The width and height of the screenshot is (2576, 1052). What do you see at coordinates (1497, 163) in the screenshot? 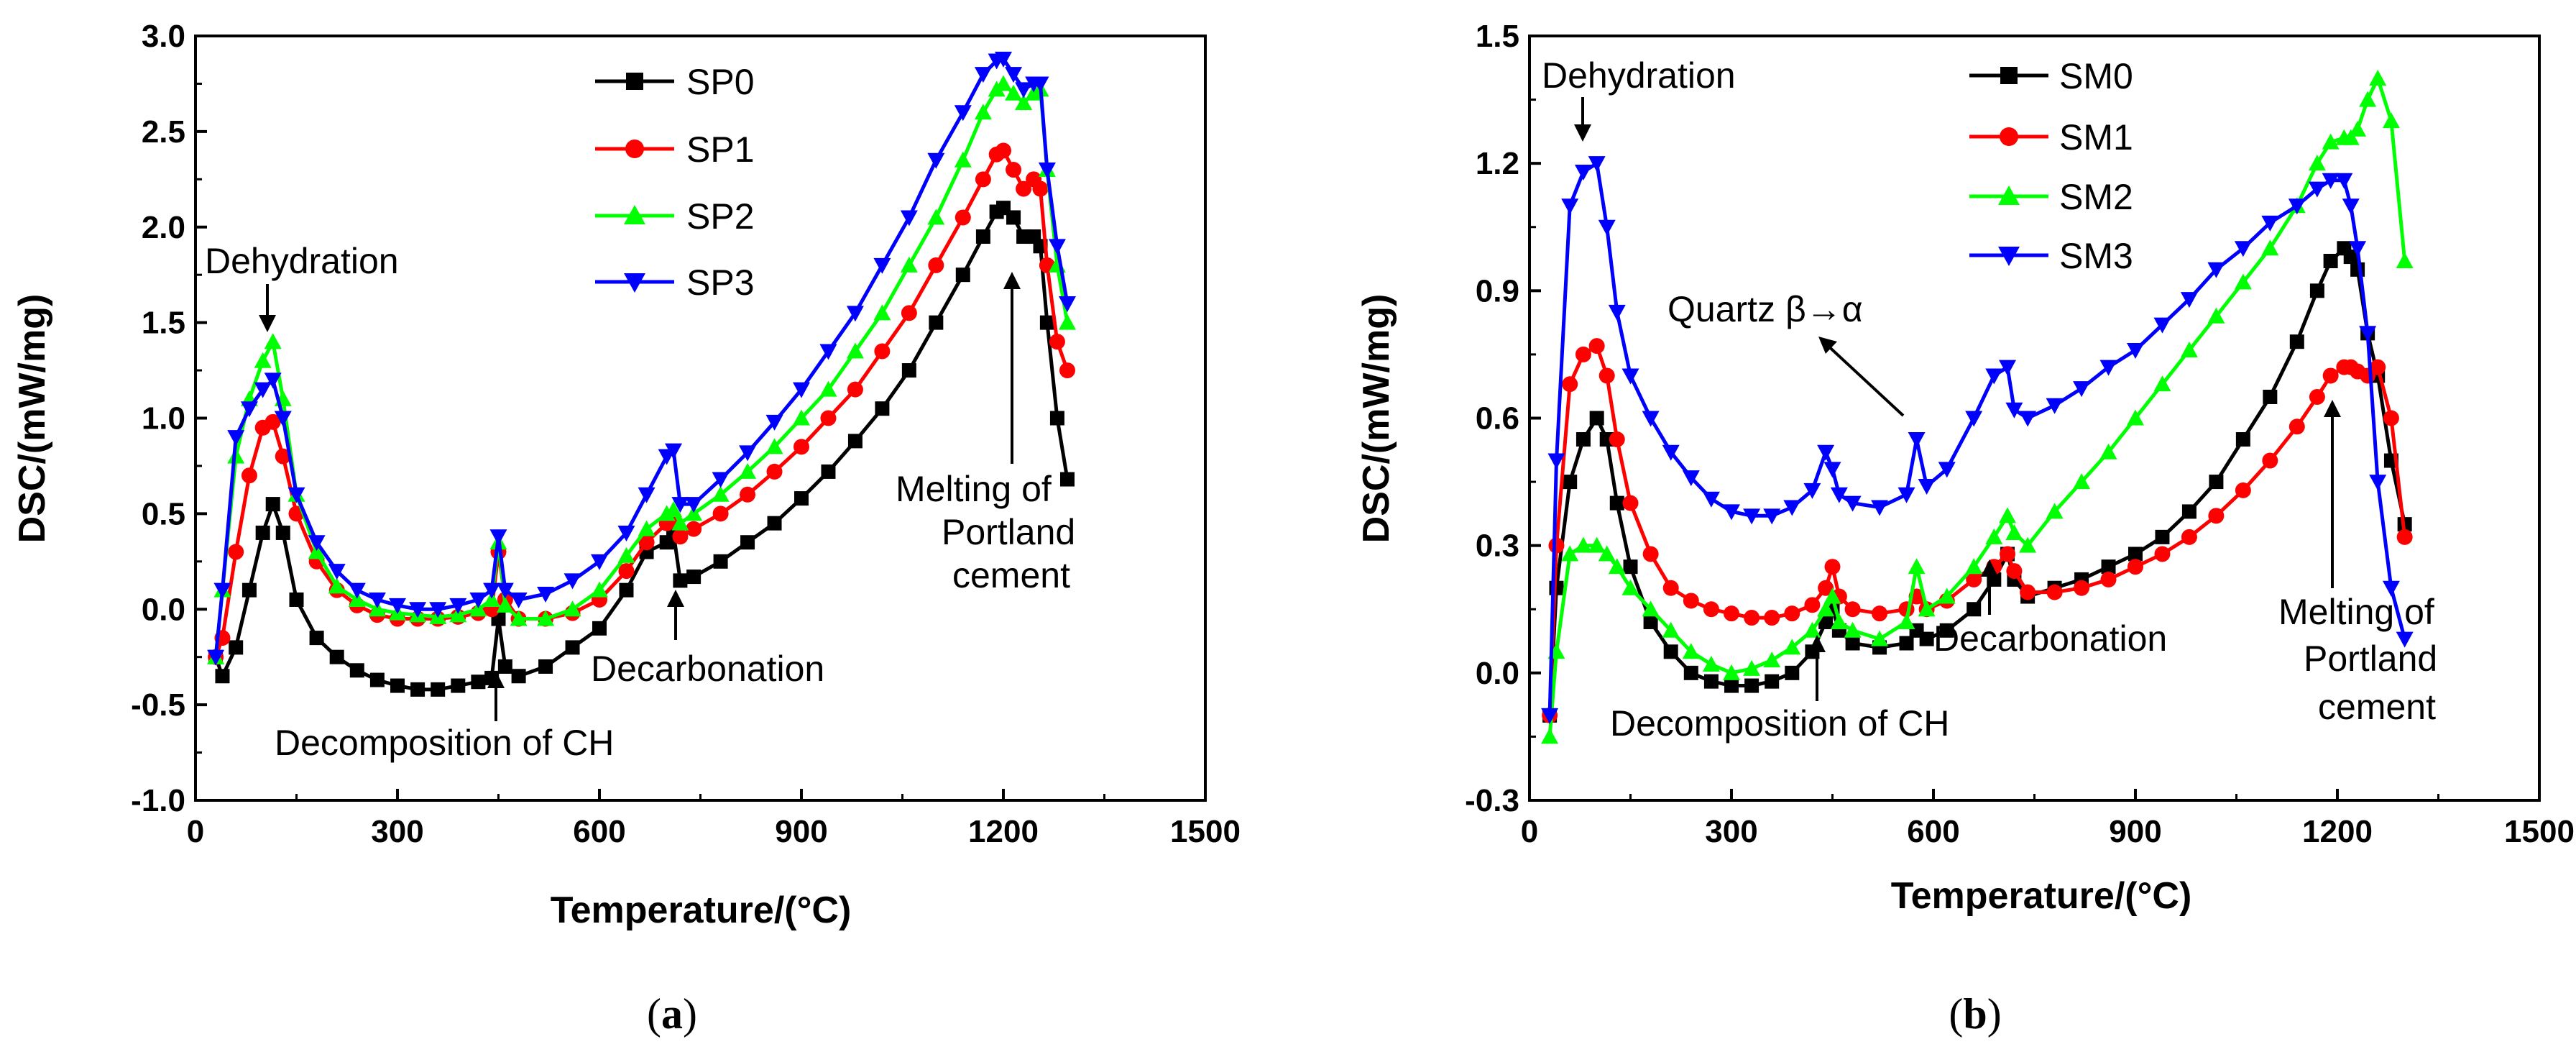
I see `y-tick-label: 1.2` at bounding box center [1497, 163].